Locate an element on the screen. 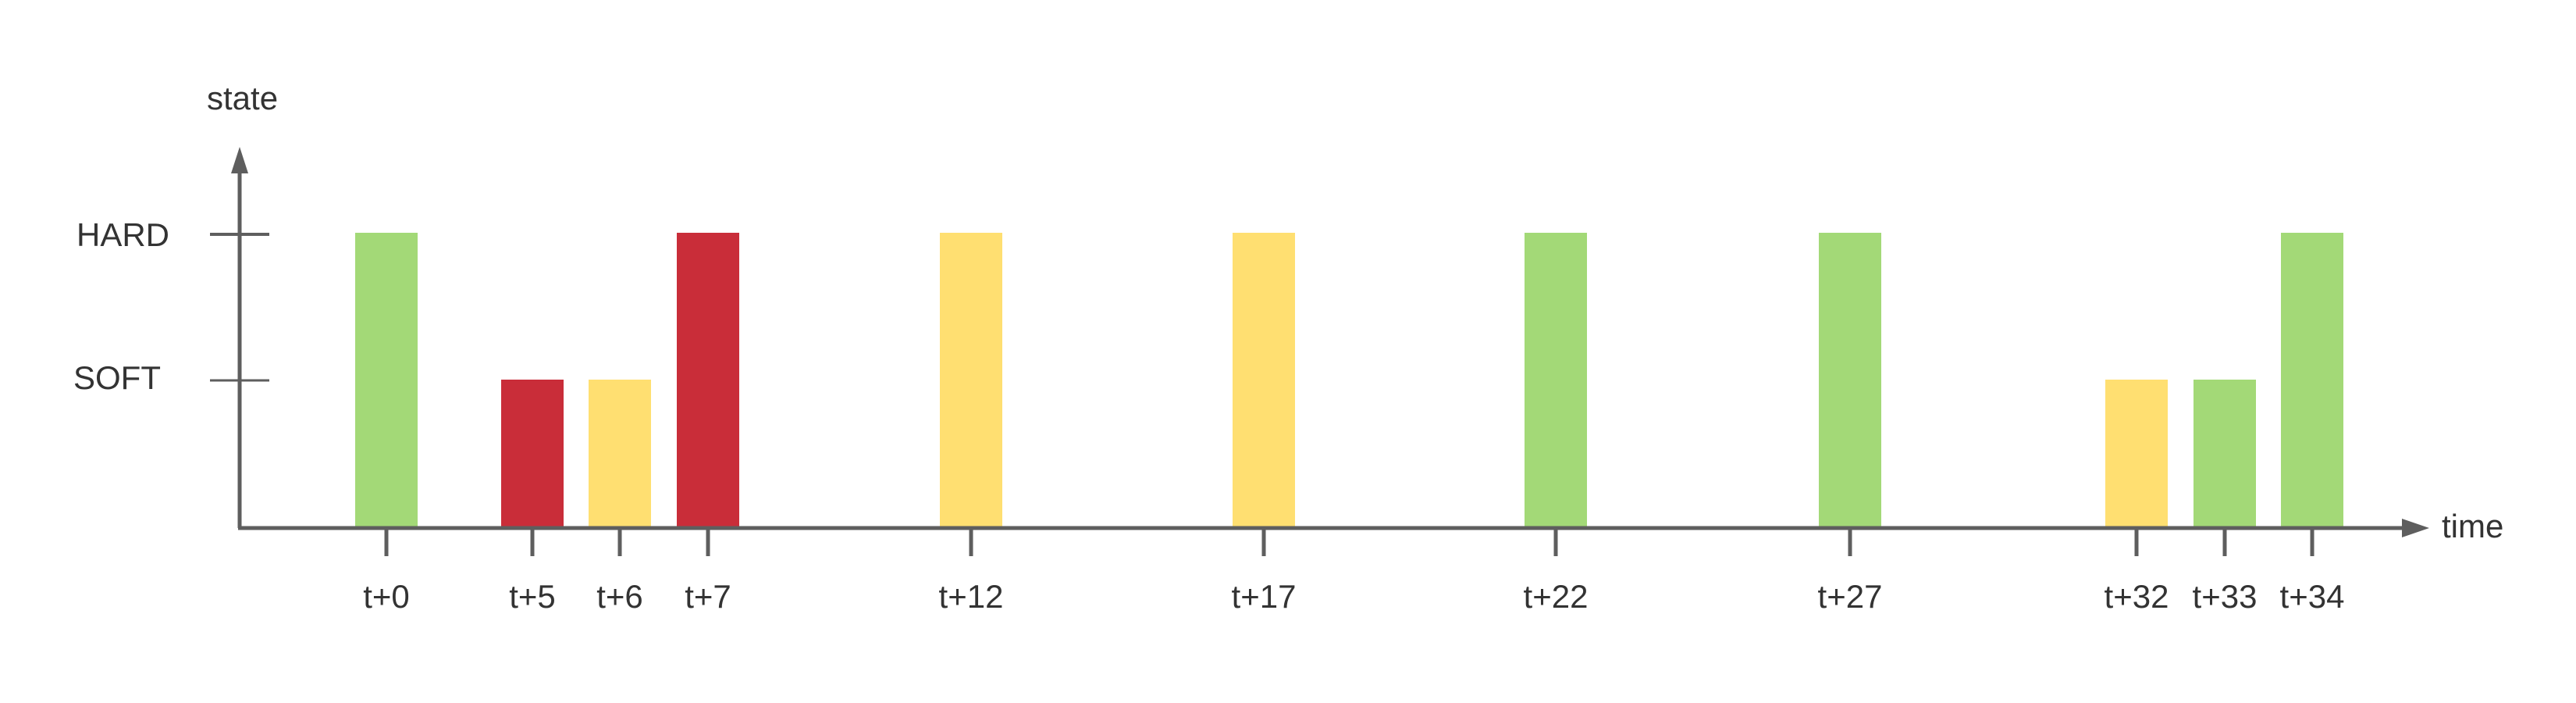 This screenshot has height=703, width=2576. x-tick-label: t+34 is located at coordinates (2312, 596).